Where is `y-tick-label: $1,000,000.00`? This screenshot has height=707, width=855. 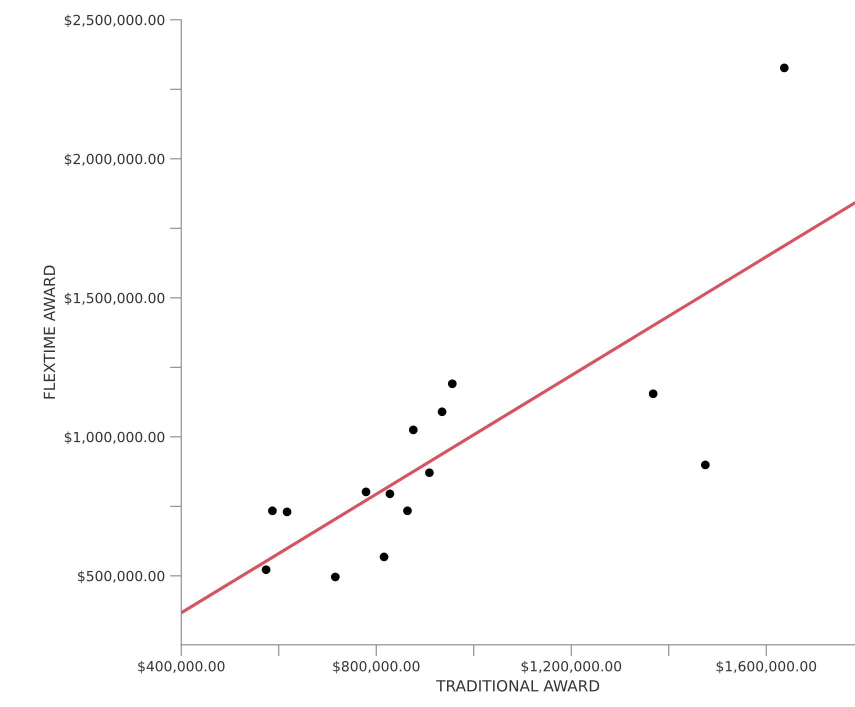
y-tick-label: $1,000,000.00 is located at coordinates (114, 438).